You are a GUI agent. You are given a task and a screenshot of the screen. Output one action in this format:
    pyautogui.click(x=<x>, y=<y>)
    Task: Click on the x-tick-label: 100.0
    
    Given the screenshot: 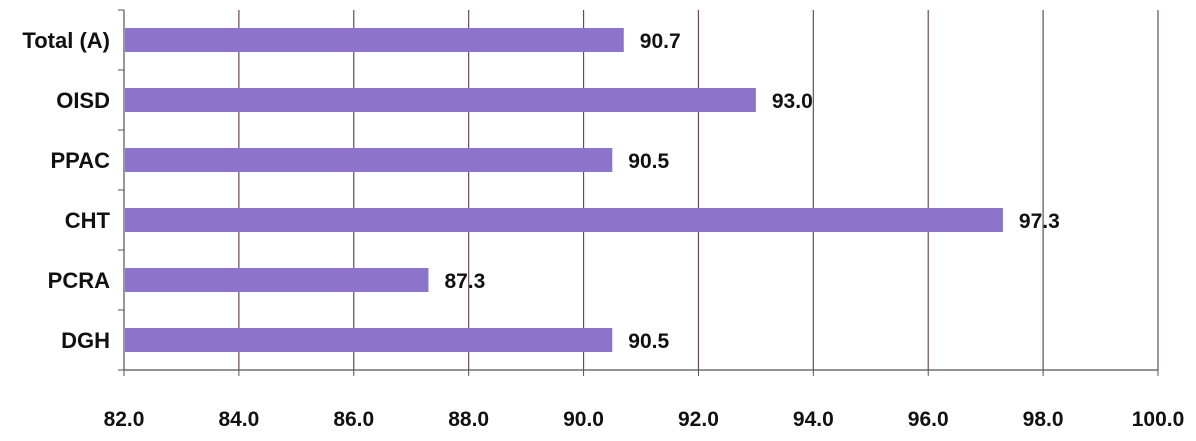 What is the action you would take?
    pyautogui.click(x=1158, y=419)
    